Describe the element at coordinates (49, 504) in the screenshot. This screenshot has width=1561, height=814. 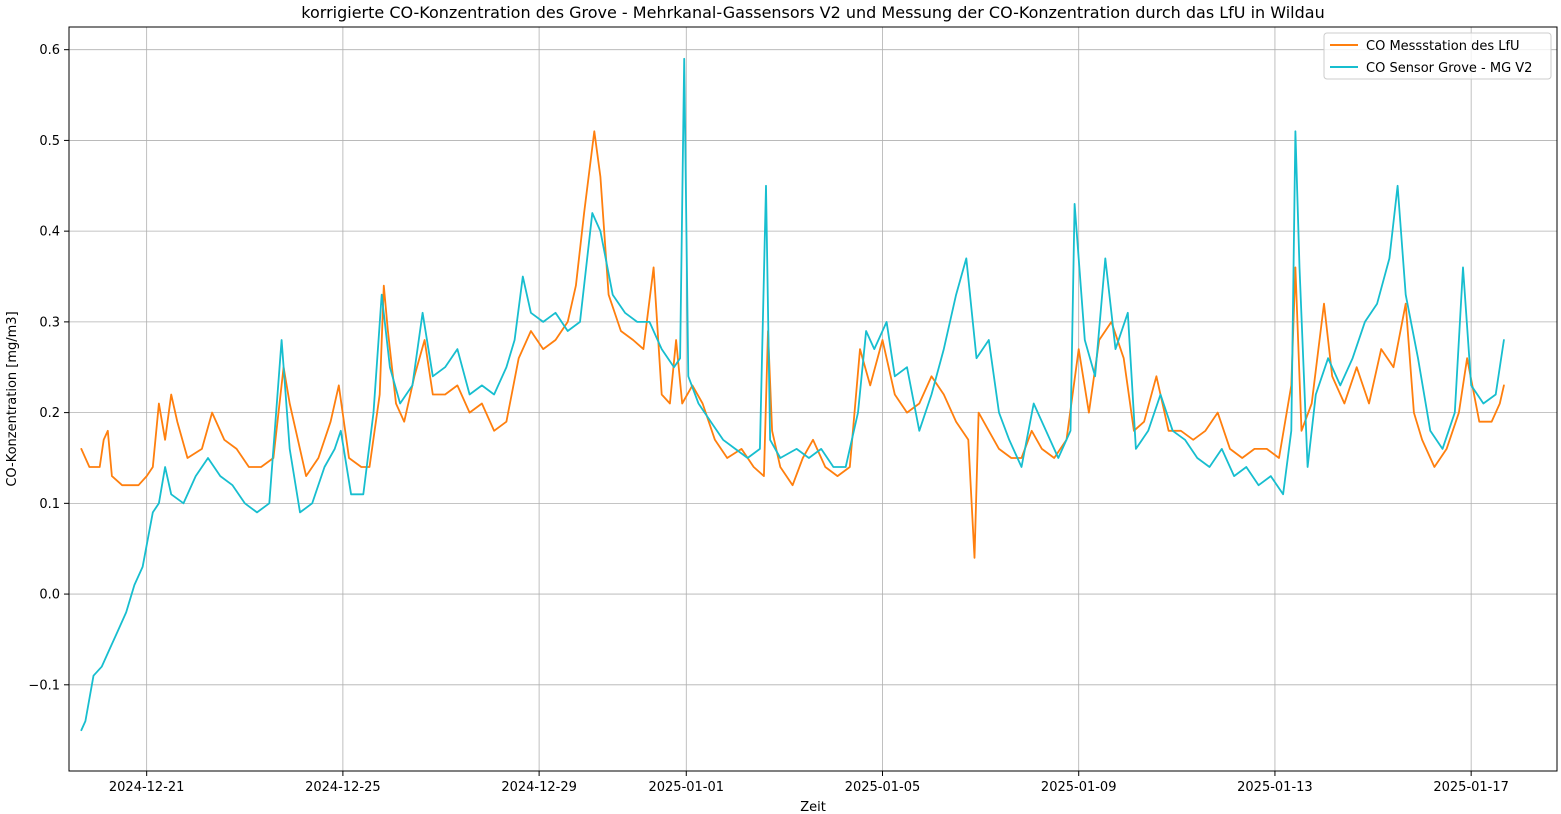
I see `y-tick-label: 0.1` at that location.